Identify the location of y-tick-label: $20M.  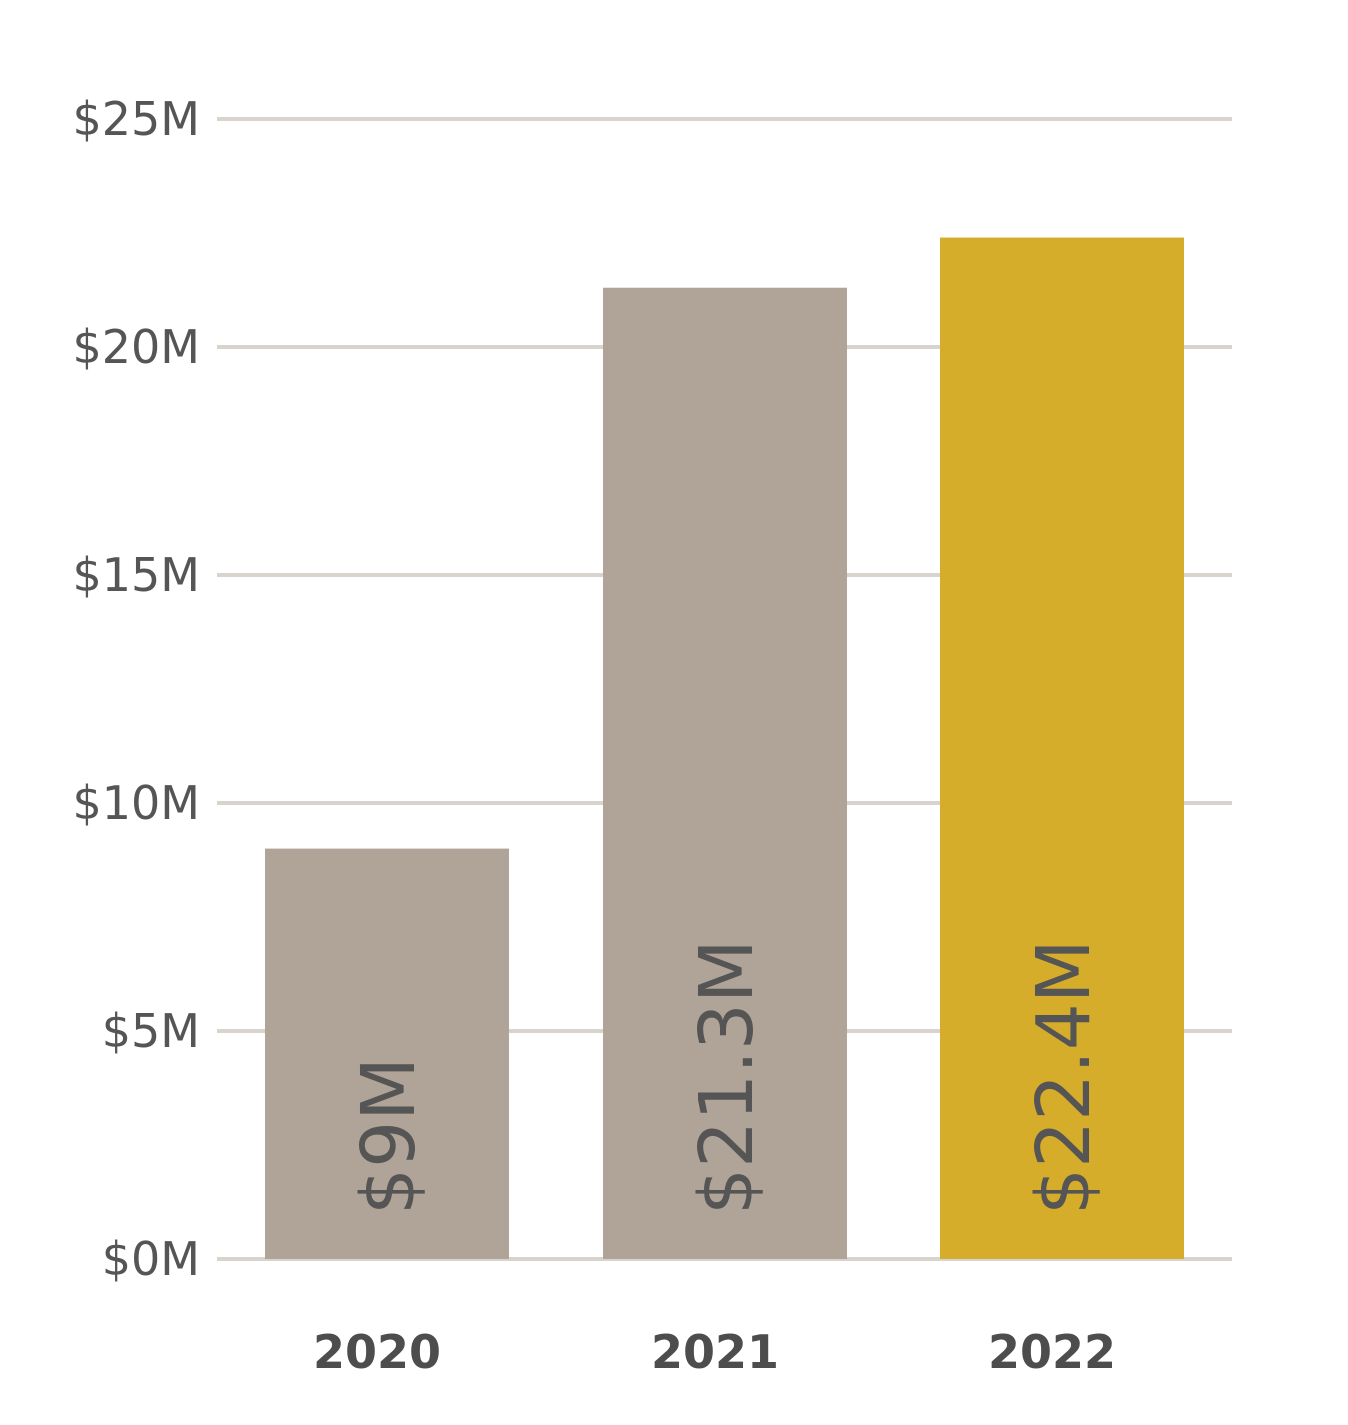
(137, 347).